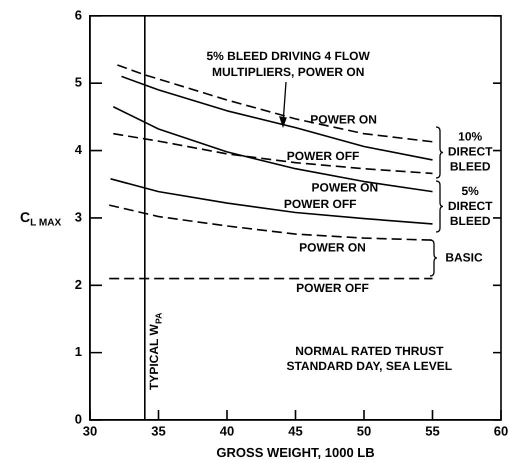 This screenshot has width=517, height=465. Describe the element at coordinates (90, 430) in the screenshot. I see `x-tick-label: 30` at that location.